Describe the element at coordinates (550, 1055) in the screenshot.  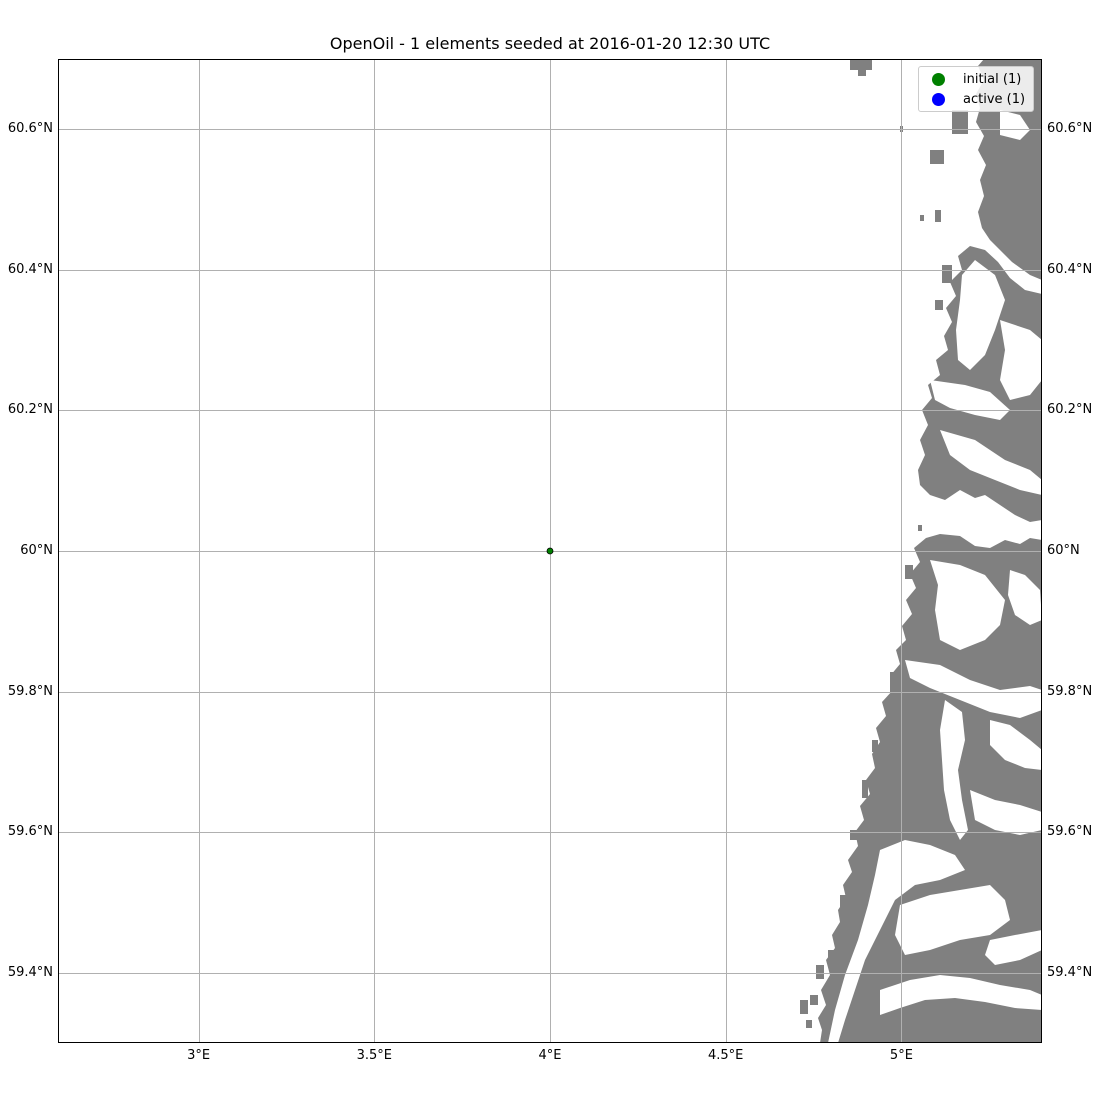
I see `lon-tick-label: 4°E` at that location.